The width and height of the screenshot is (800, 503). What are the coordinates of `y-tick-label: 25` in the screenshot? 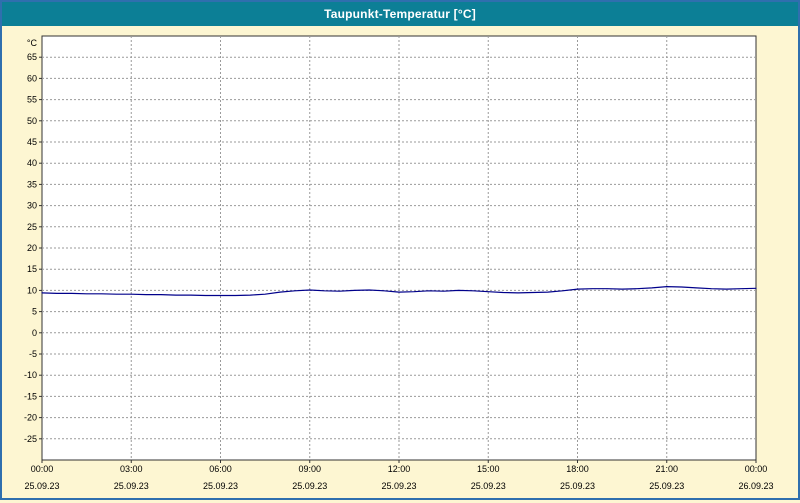 It's located at (32, 227).